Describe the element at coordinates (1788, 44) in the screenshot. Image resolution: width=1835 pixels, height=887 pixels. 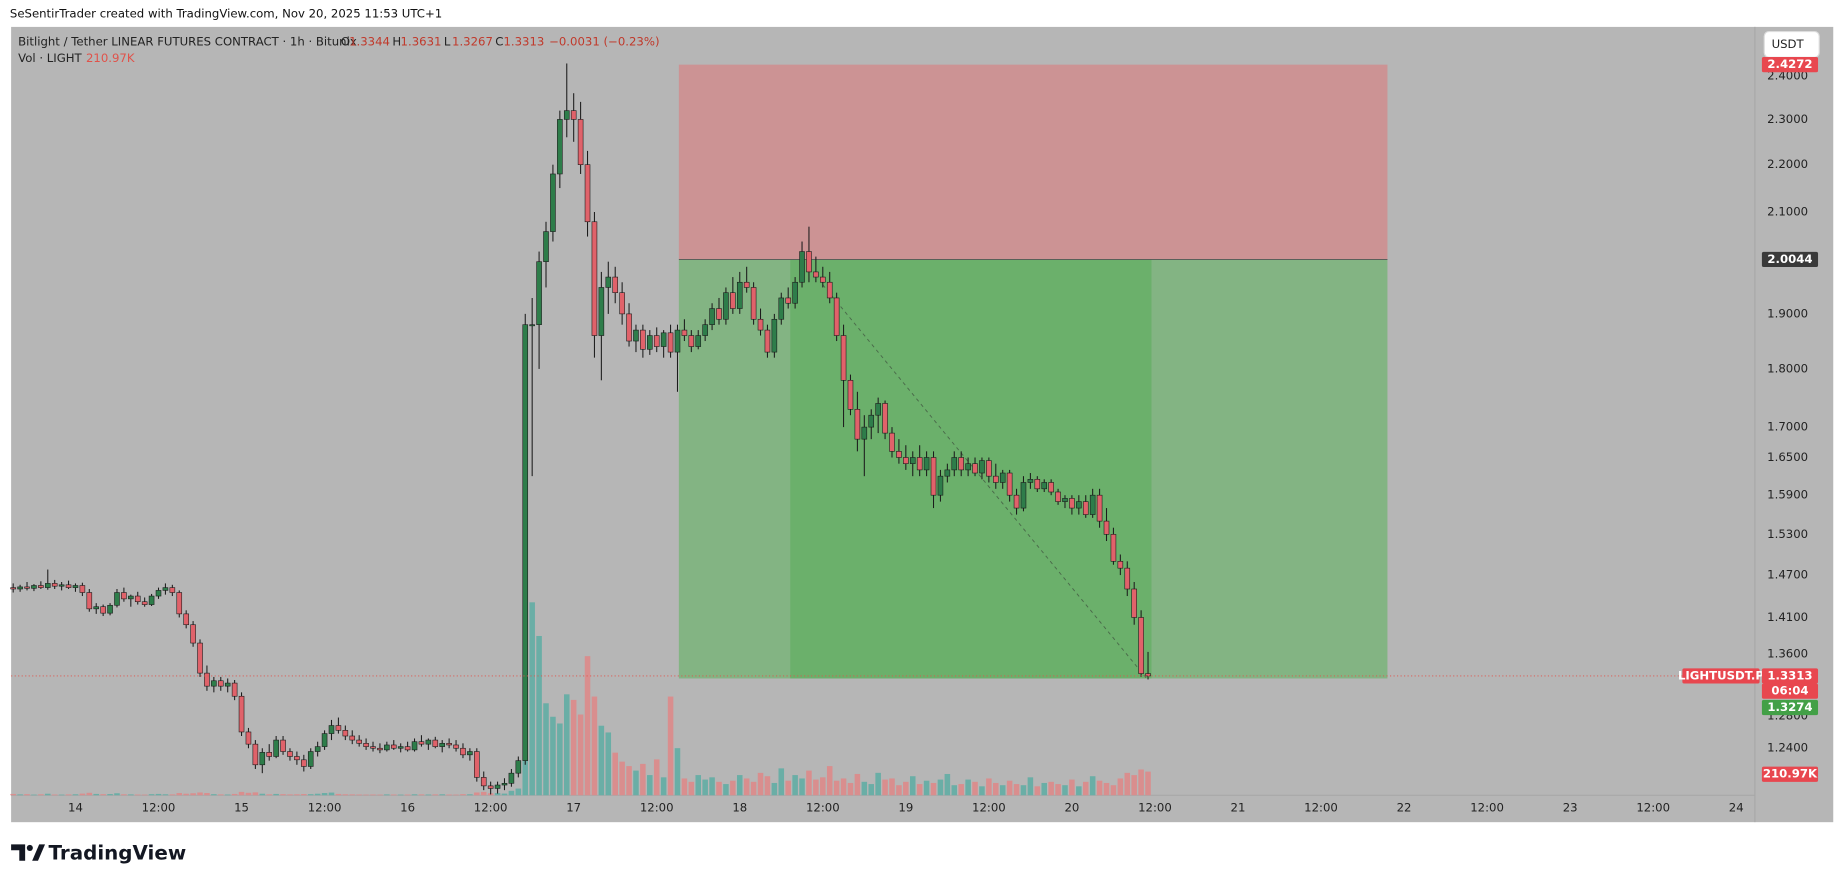
I see `currency-label: USDT` at that location.